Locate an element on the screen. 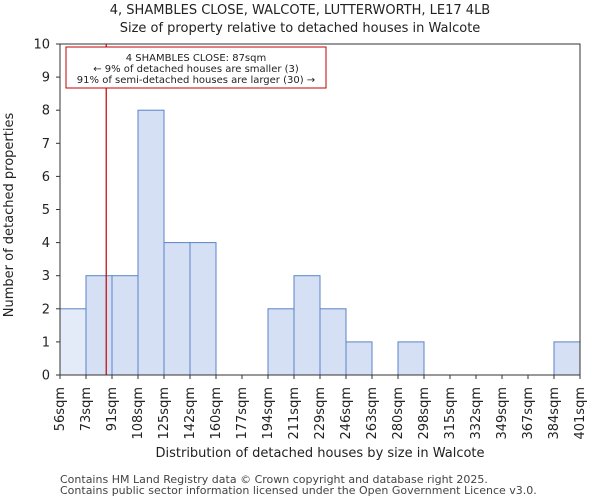 Image resolution: width=600 pixels, height=500 pixels. x-tick-label: 194sqm is located at coordinates (268, 413).